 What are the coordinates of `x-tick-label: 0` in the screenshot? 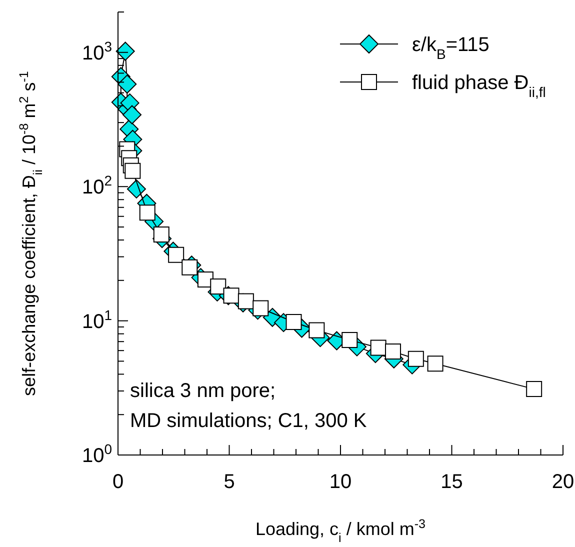 It's located at (118, 482).